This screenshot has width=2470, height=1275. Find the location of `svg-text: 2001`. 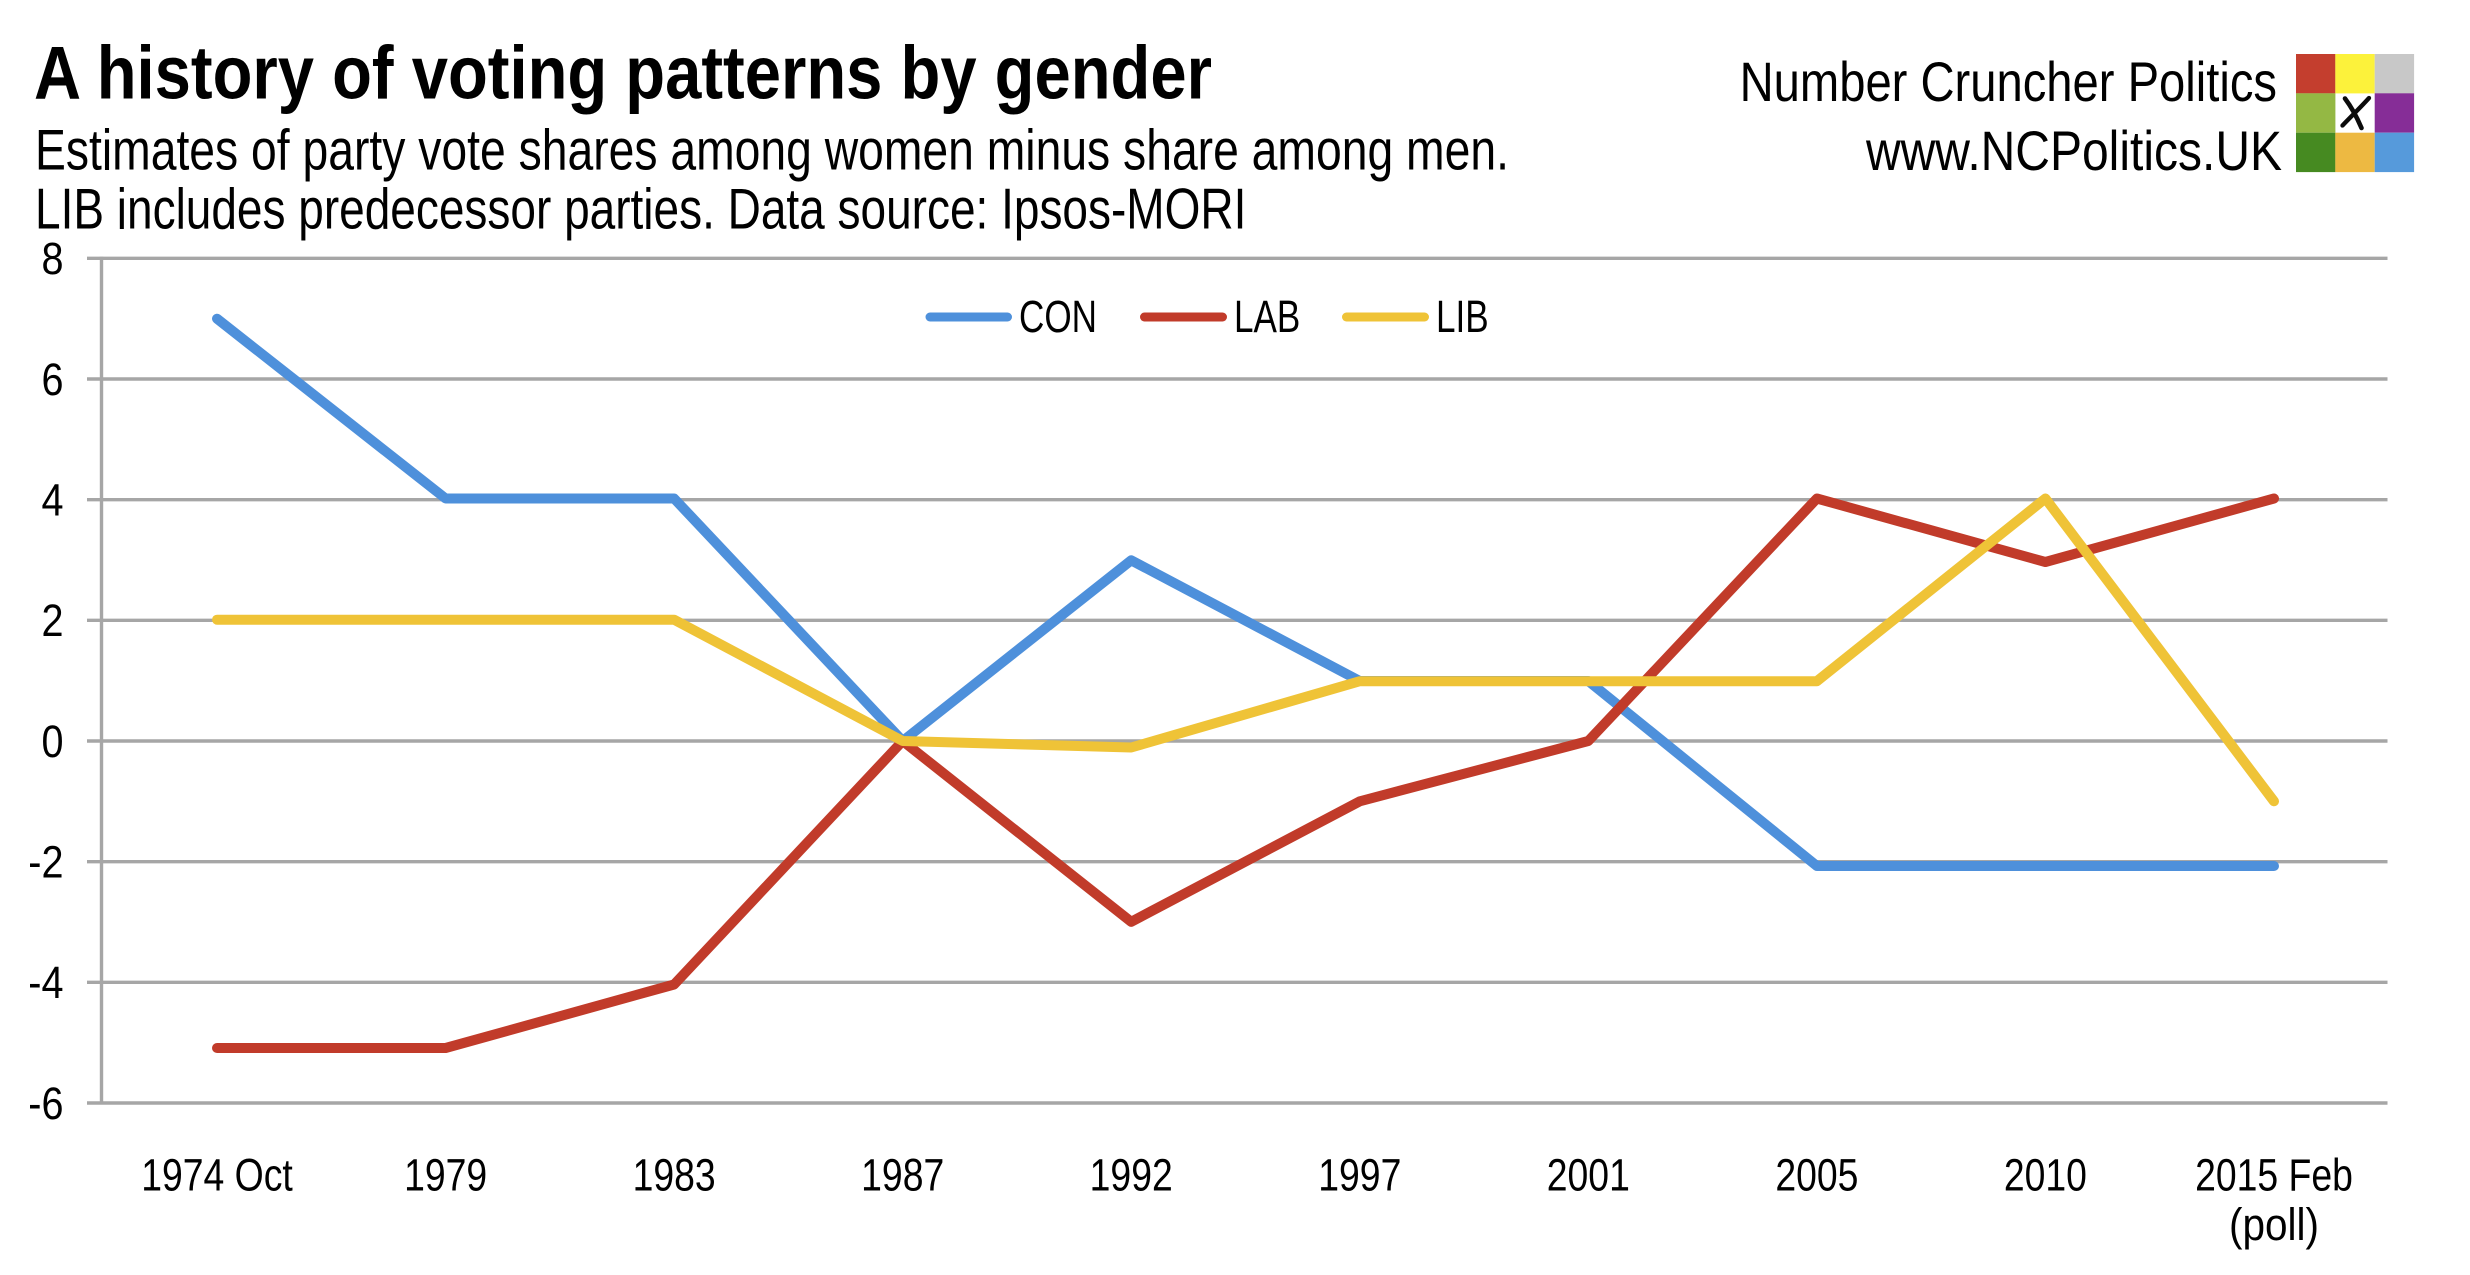

svg-text: 2001 is located at coordinates (1588, 1175).